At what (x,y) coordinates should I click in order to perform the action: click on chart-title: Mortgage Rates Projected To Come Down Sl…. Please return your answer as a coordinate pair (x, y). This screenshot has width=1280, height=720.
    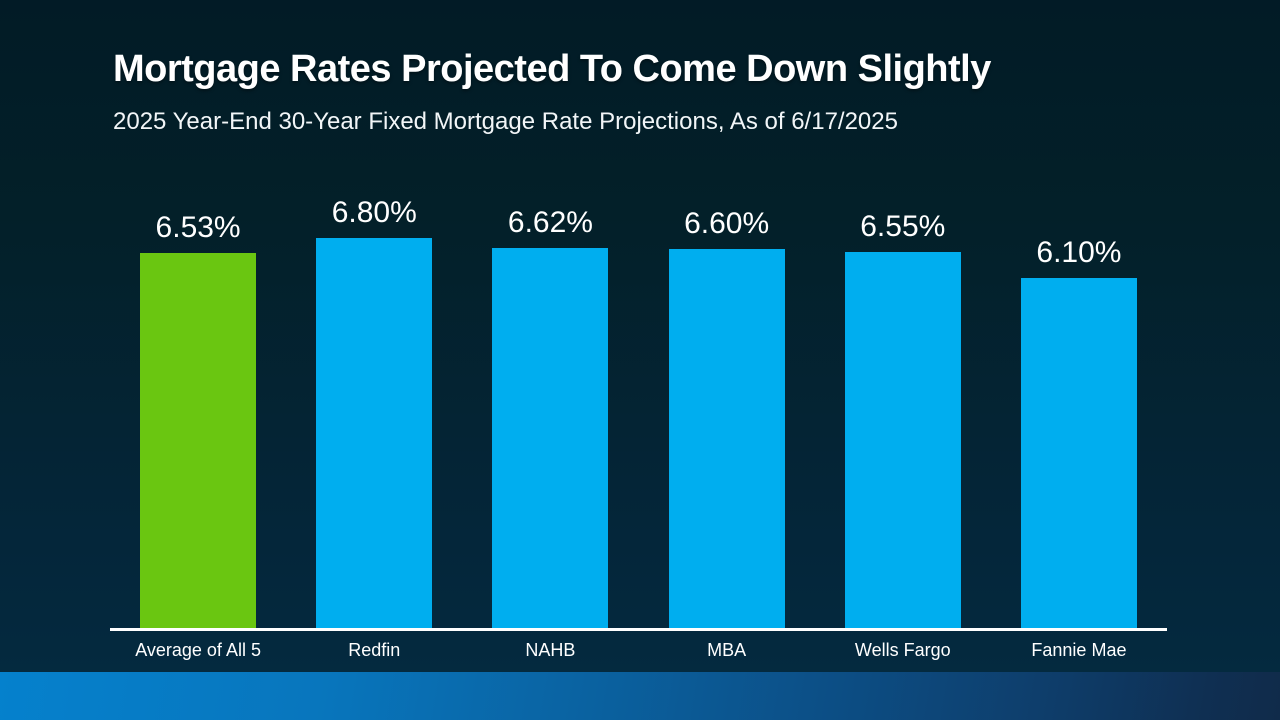
    Looking at the image, I should click on (552, 69).